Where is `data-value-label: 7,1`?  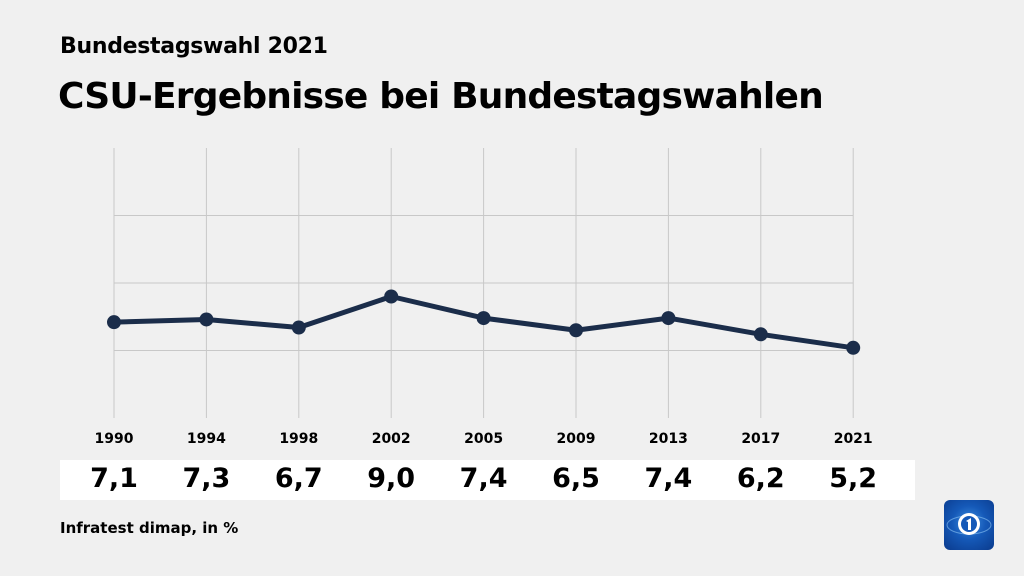
data-value-label: 7,1 is located at coordinates (114, 478).